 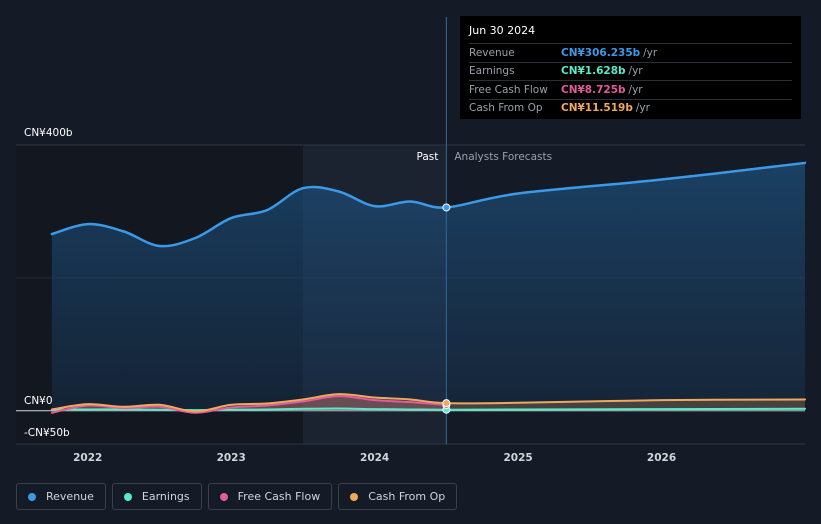 What do you see at coordinates (47, 433) in the screenshot?
I see `y-tick-label--50: -CN¥50b` at bounding box center [47, 433].